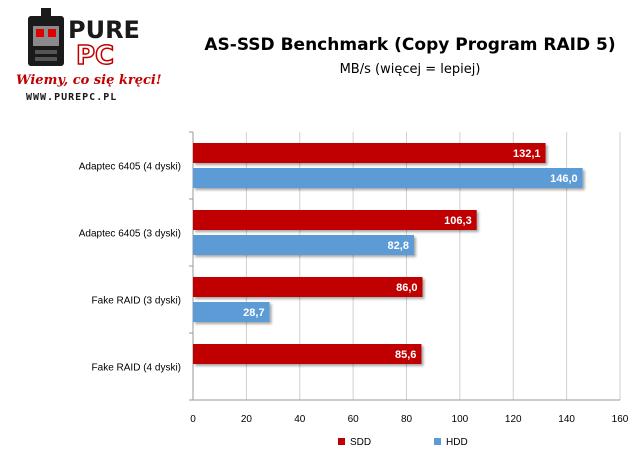 The width and height of the screenshot is (640, 460). Describe the element at coordinates (136, 368) in the screenshot. I see `category-label: Fake RAID (4 dyski)` at that location.